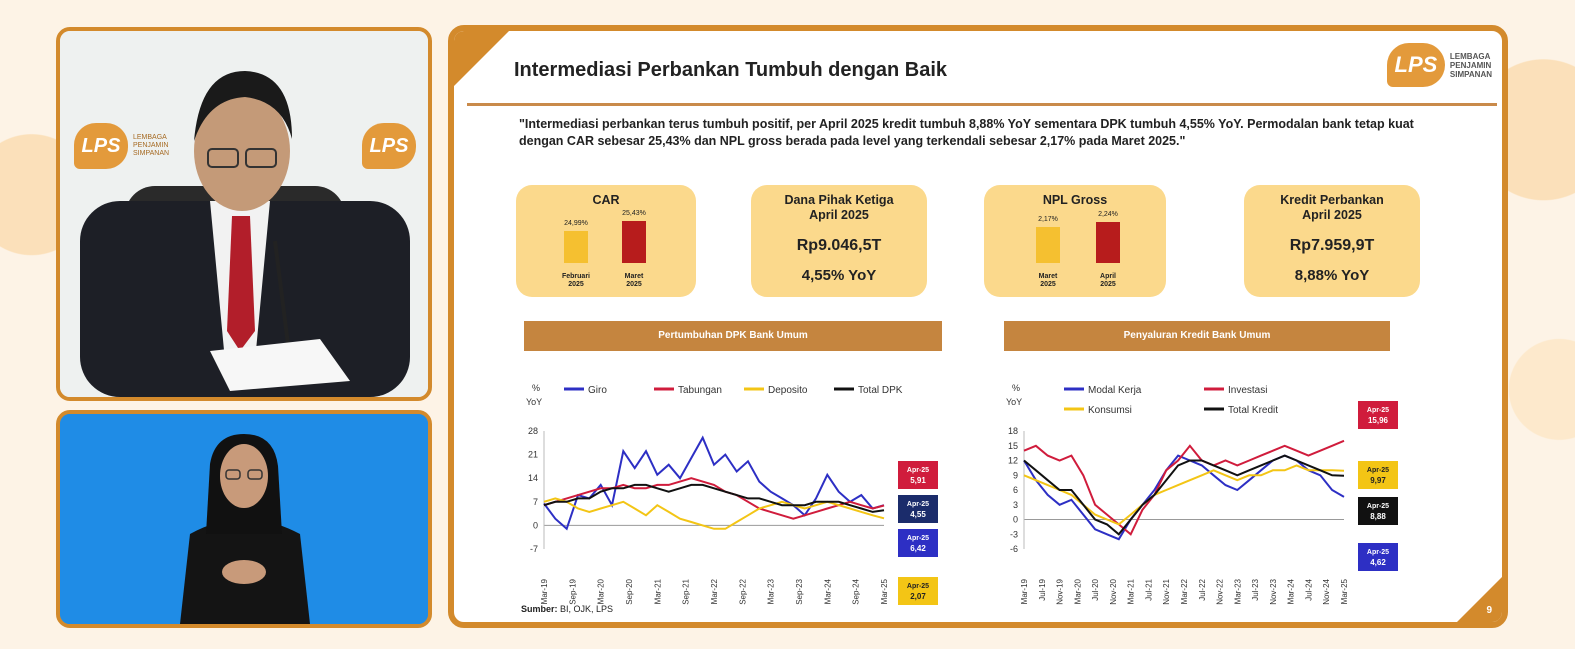  I want to click on source-note: Sumber: BI, OJK, LPS, so click(567, 609).